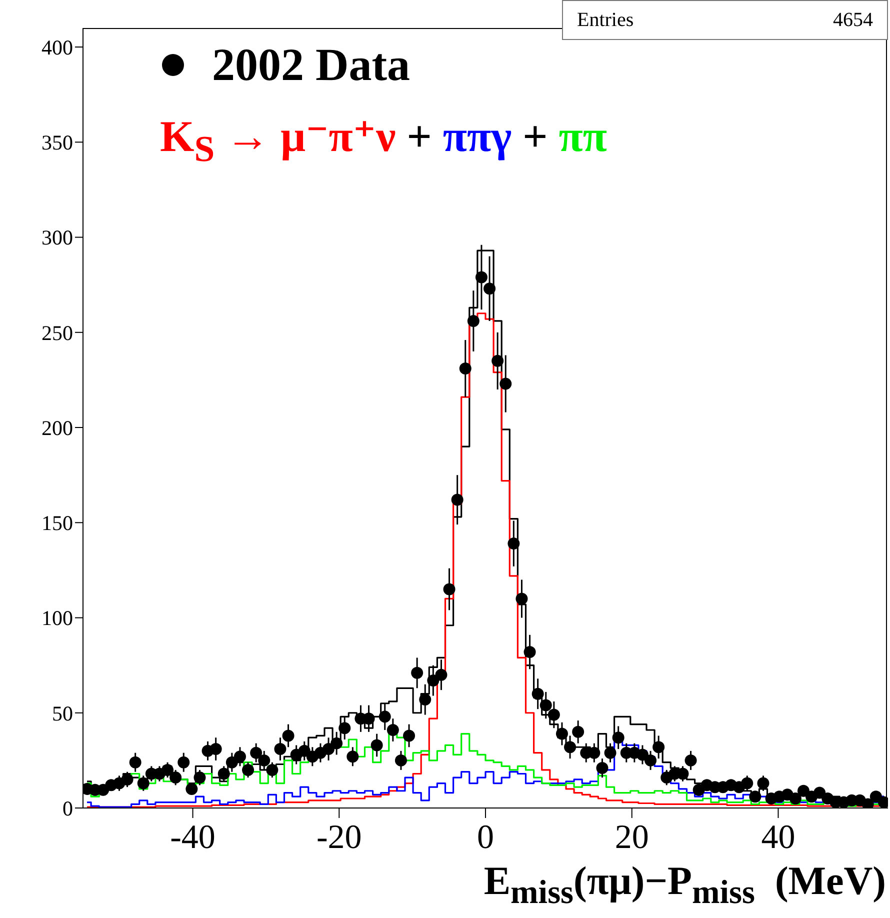 This screenshot has height=918, width=890. Describe the element at coordinates (725, 19) in the screenshot. I see `text: Entries 4654` at that location.